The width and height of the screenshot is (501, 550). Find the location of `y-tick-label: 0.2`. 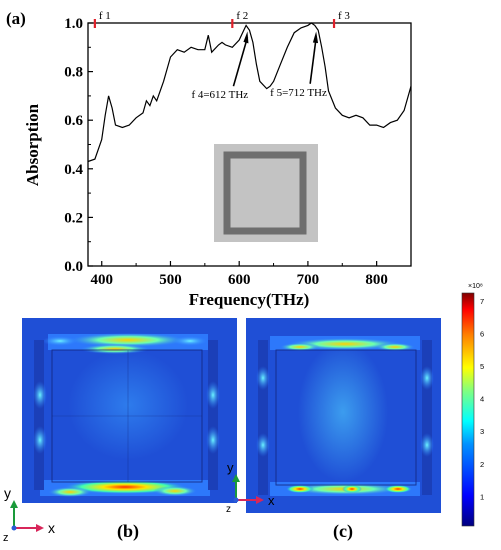

y-tick-label: 0.2 is located at coordinates (73, 218).